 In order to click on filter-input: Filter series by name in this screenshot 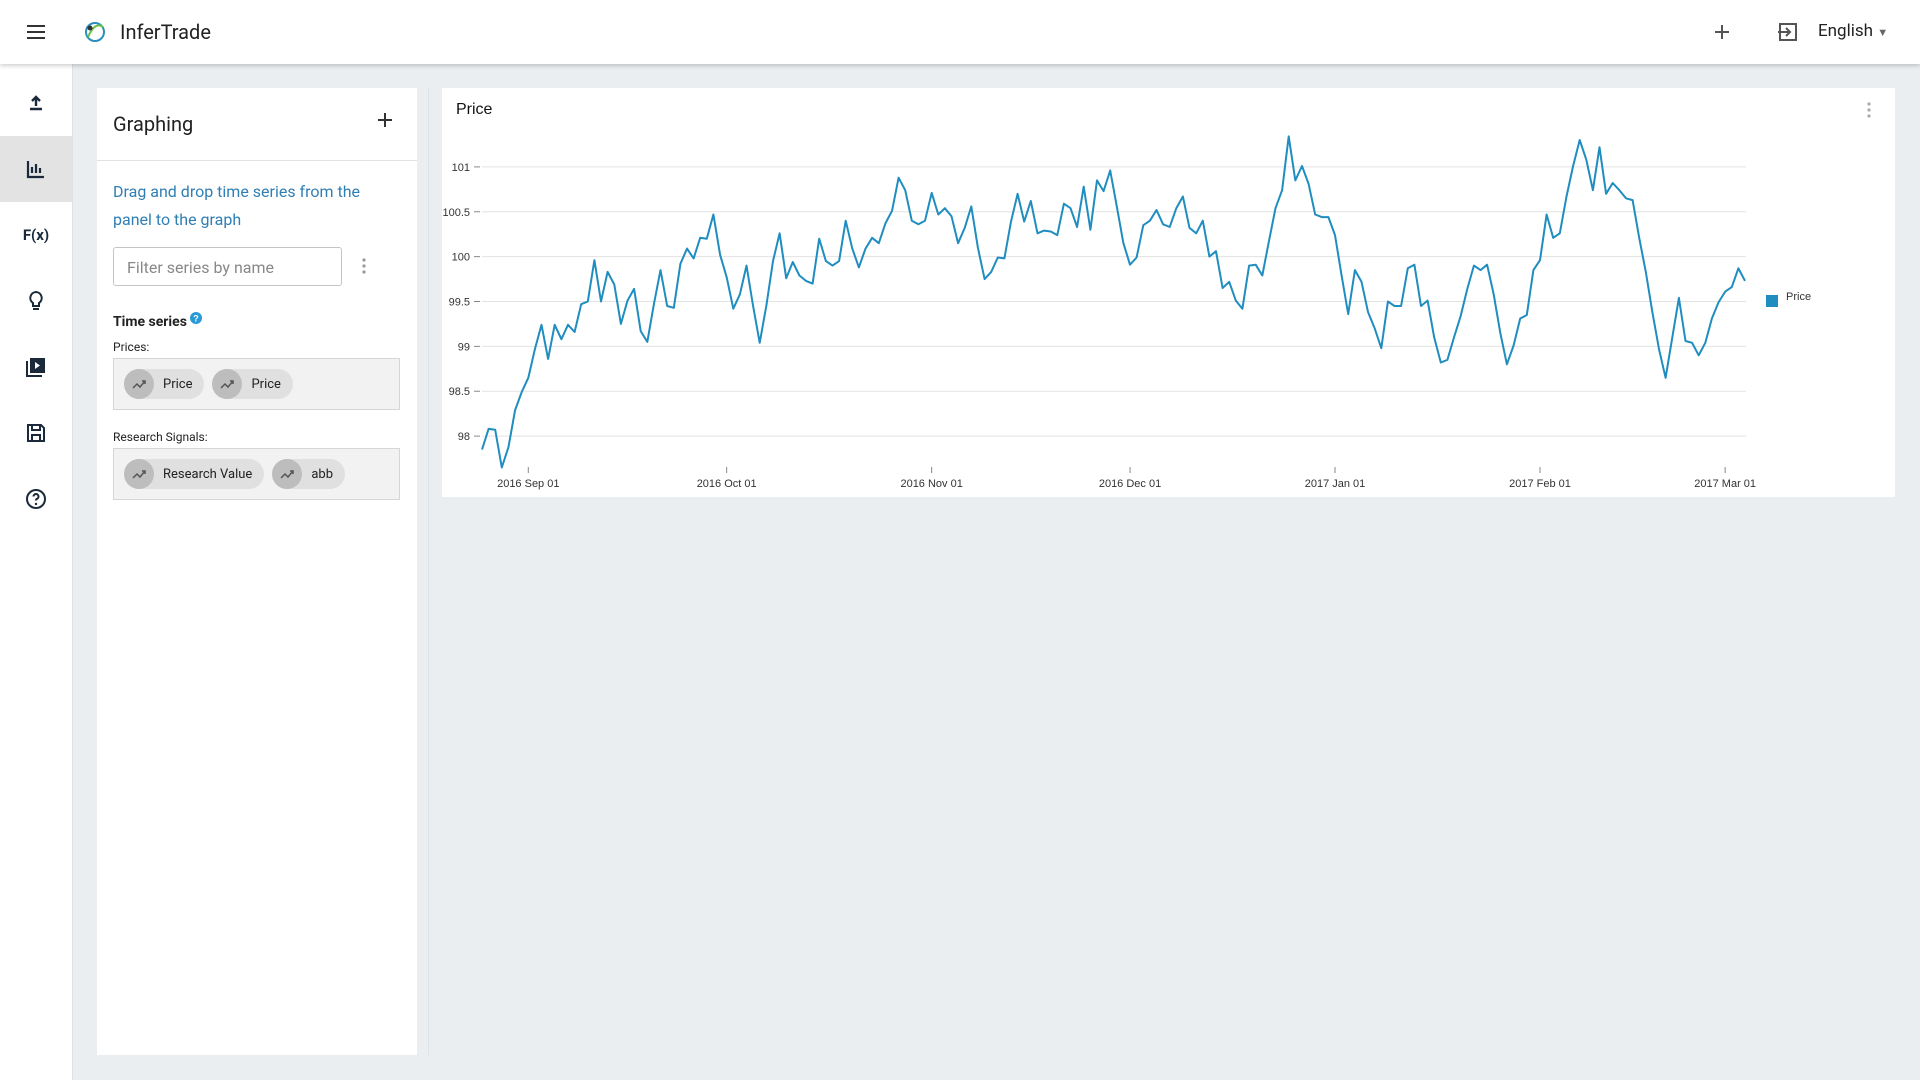, I will do `click(227, 266)`.